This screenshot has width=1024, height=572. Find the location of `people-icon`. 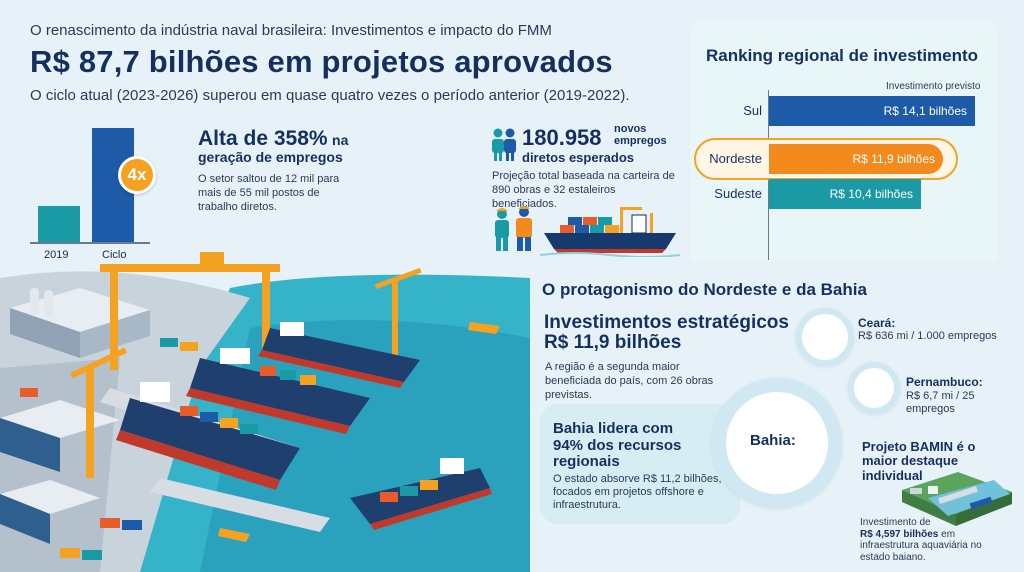

people-icon is located at coordinates (504, 144).